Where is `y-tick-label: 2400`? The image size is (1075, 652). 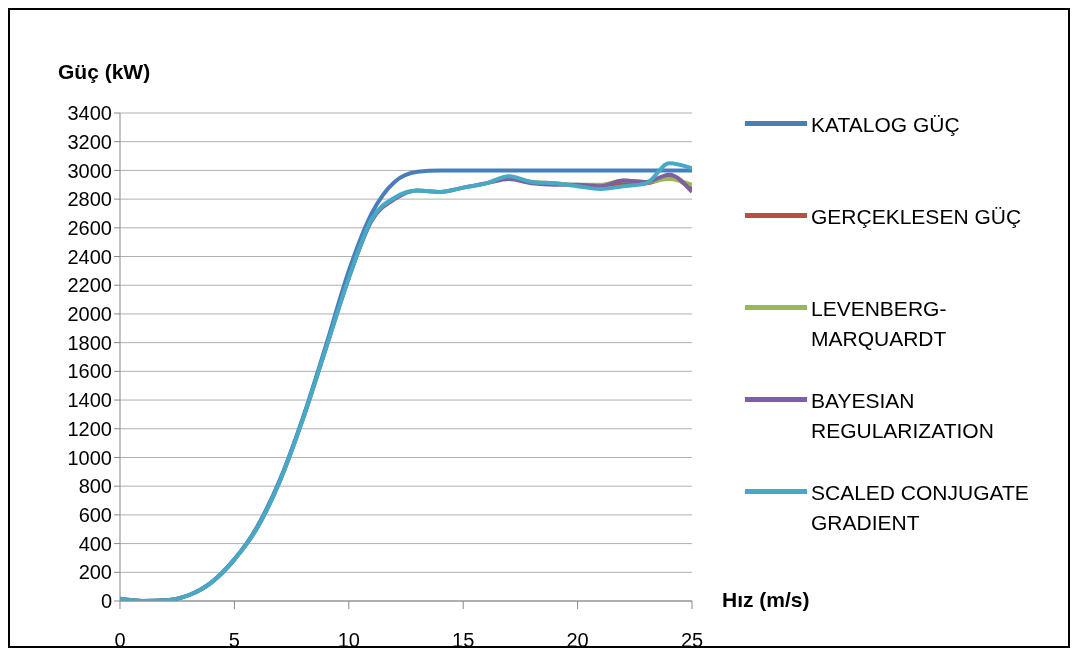
y-tick-label: 2400 is located at coordinates (89, 256).